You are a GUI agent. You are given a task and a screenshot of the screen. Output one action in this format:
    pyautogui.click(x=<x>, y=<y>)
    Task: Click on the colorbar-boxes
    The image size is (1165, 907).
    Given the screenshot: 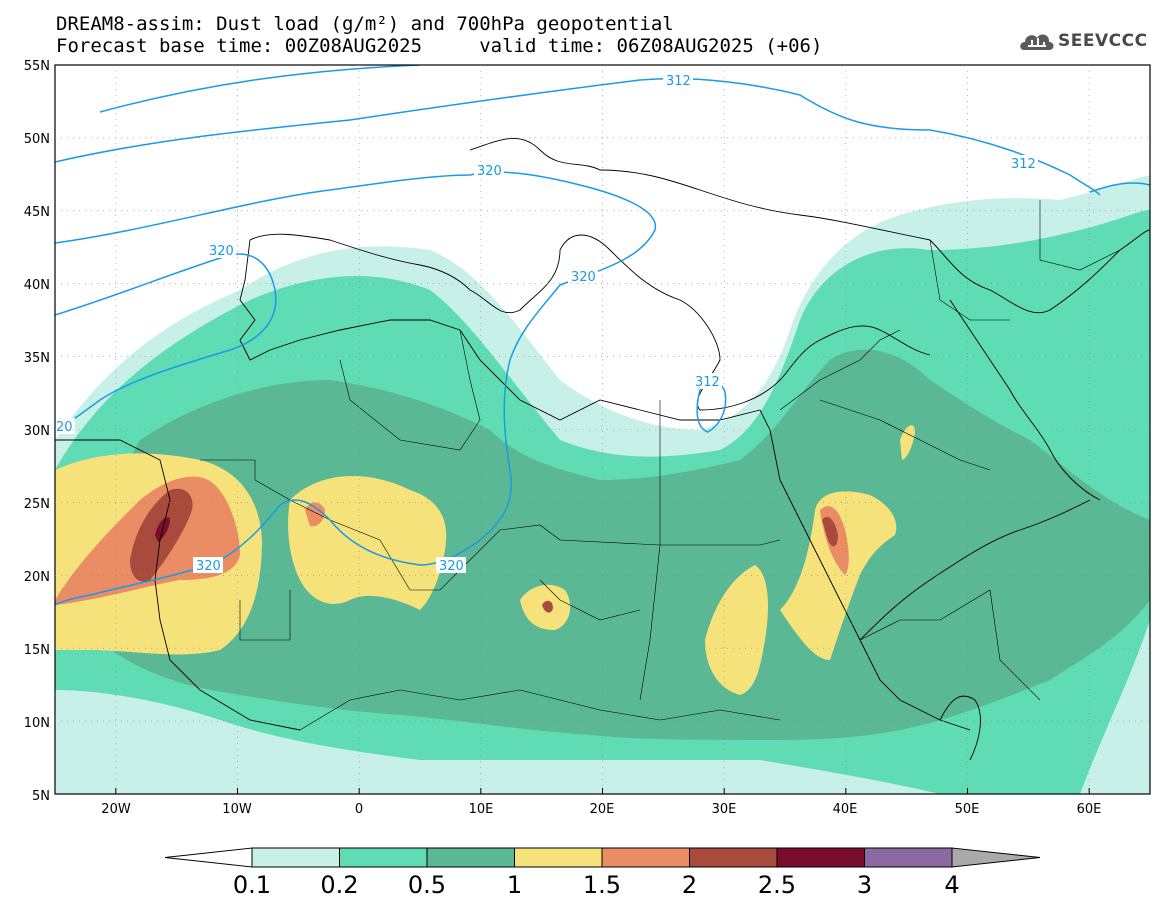 What is the action you would take?
    pyautogui.click(x=602, y=857)
    